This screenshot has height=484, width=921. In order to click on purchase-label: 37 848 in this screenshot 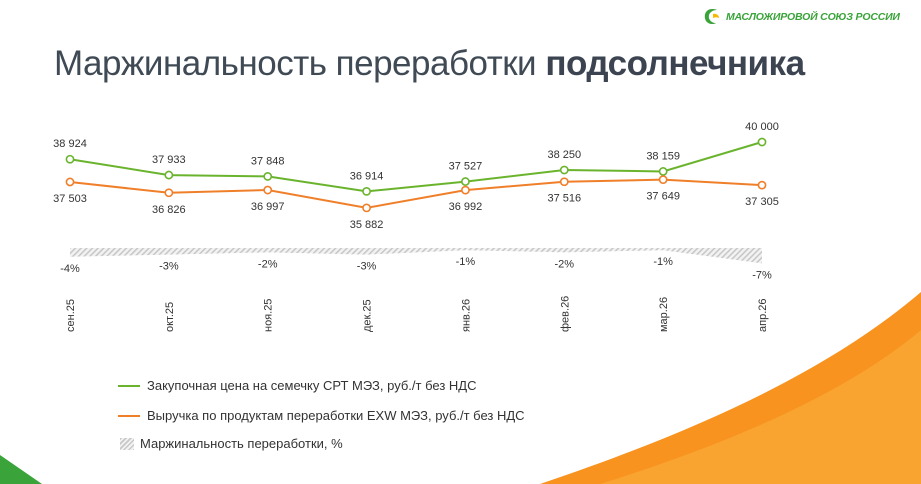, I will do `click(268, 161)`.